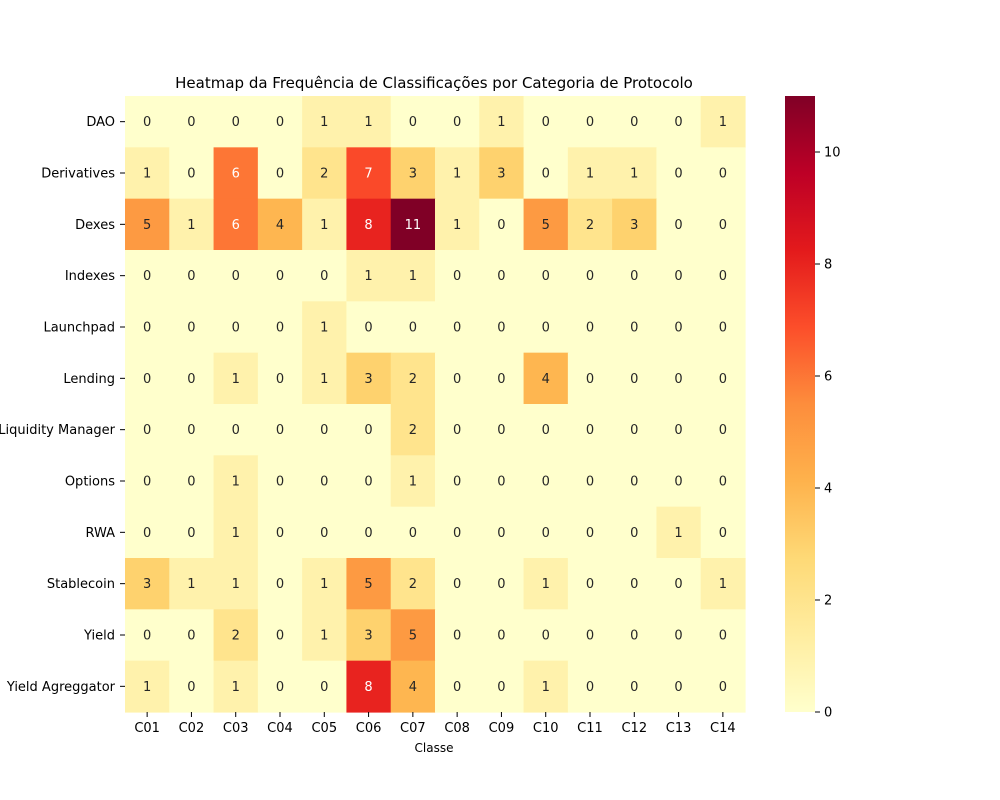  I want to click on x-tick-label: C01, so click(147, 728).